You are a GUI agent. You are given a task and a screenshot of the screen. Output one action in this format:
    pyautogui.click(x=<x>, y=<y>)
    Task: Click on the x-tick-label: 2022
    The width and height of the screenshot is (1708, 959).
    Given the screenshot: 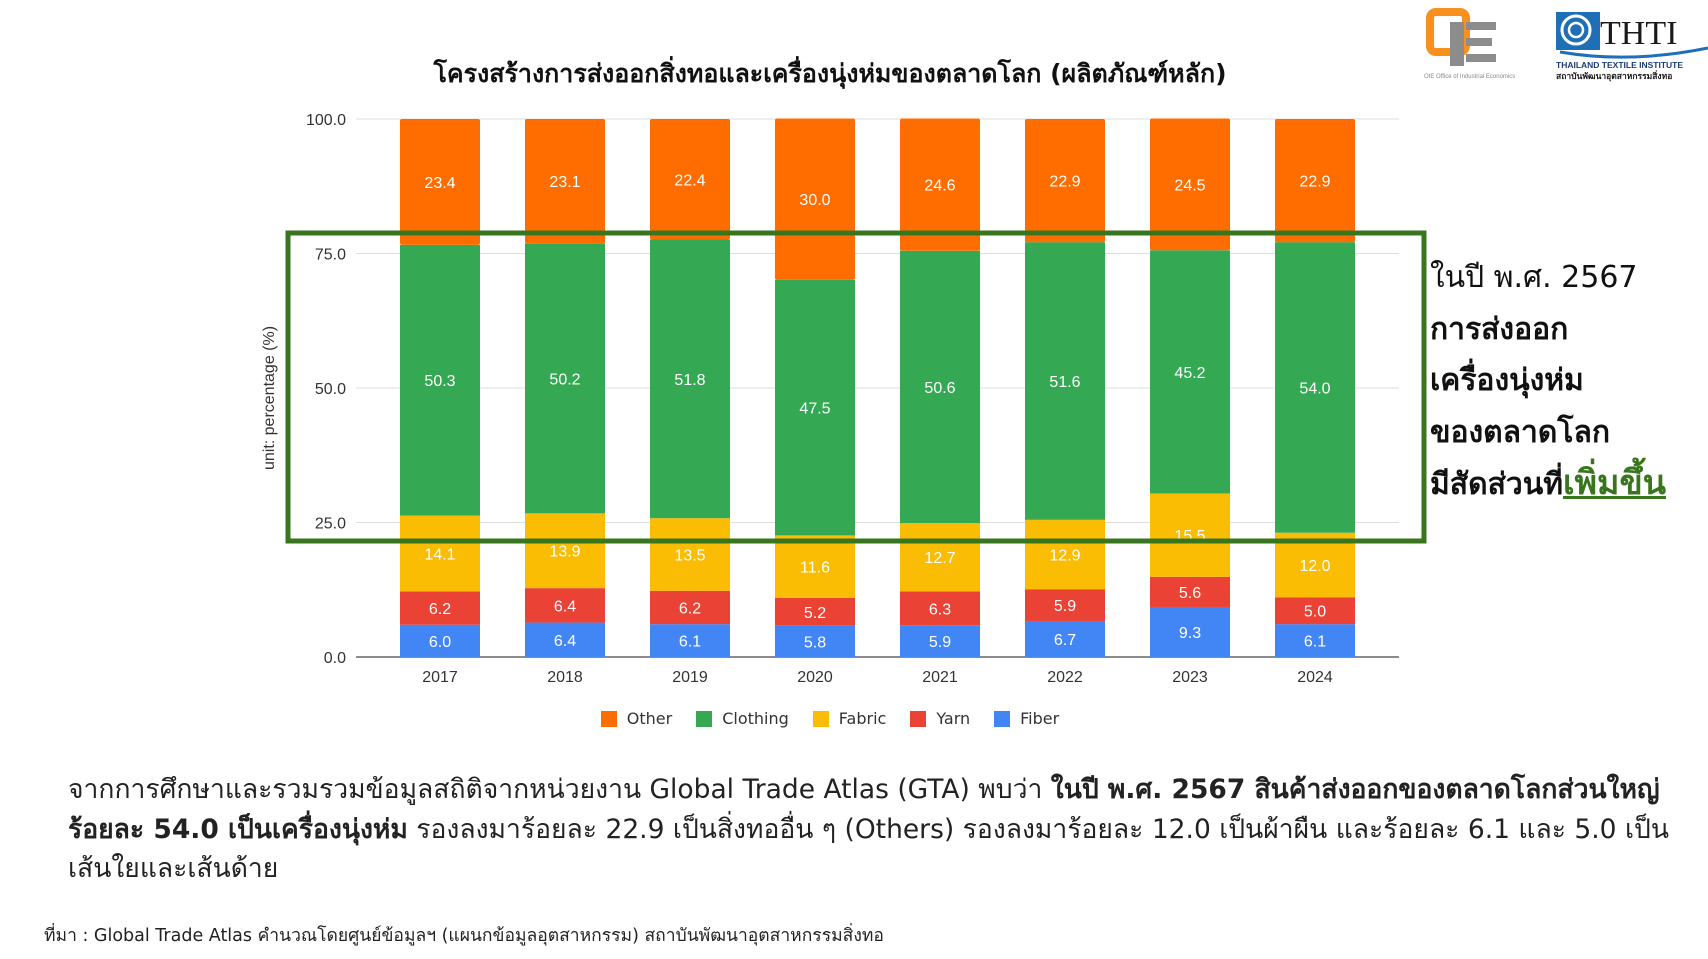 What is the action you would take?
    pyautogui.click(x=1065, y=677)
    